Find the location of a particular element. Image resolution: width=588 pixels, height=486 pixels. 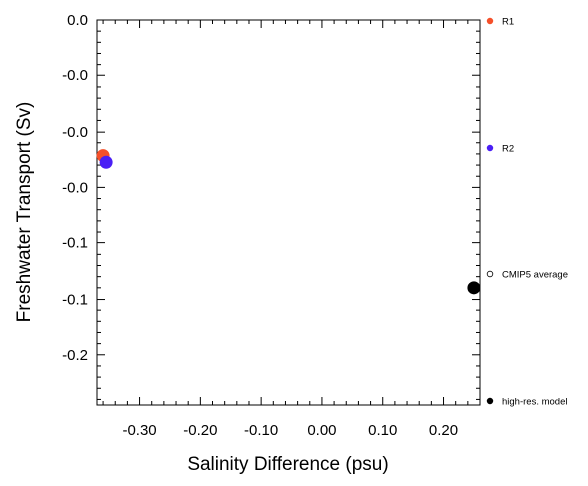

y-axis-label: Freshwater Transport (Sv) is located at coordinates (24, 212).